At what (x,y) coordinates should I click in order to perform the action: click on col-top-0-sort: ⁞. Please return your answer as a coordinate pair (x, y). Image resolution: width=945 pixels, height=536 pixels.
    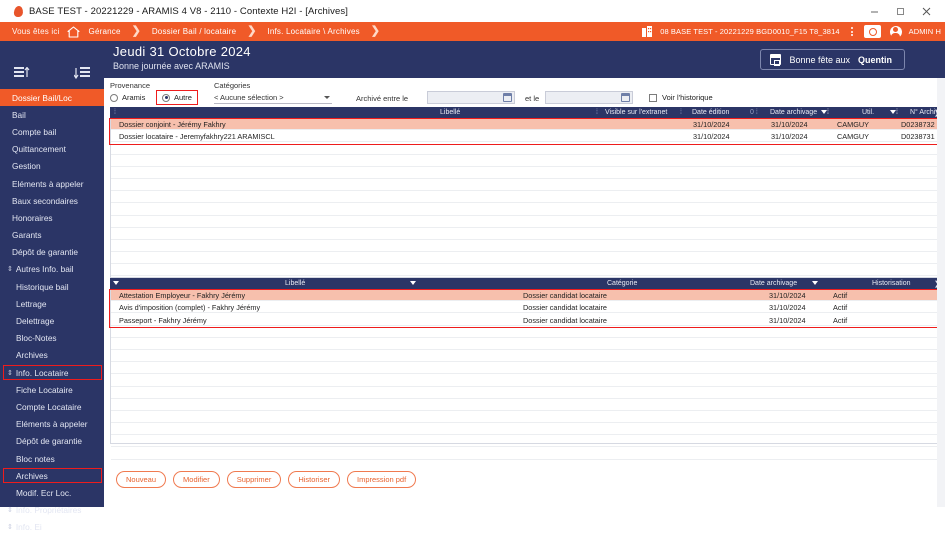
    Looking at the image, I should click on (115, 112).